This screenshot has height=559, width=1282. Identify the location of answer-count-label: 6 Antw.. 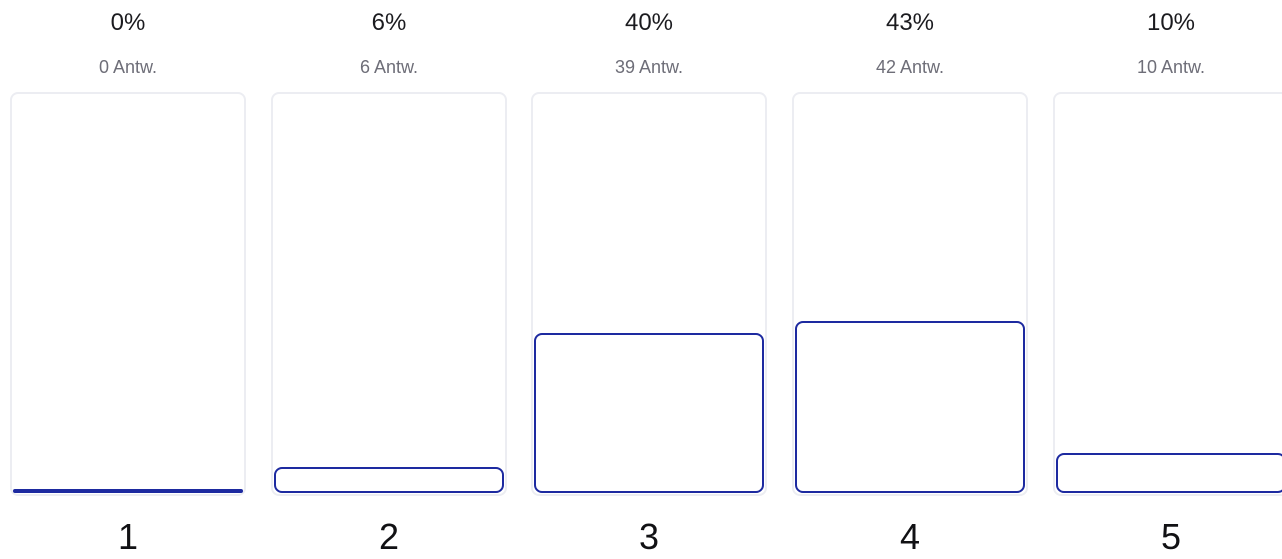
(389, 67).